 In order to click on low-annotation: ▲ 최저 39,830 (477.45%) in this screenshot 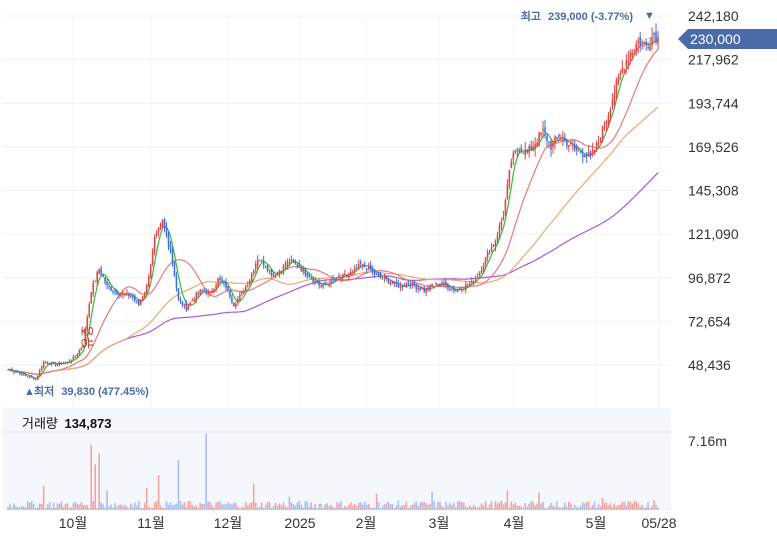, I will do `click(86, 391)`.